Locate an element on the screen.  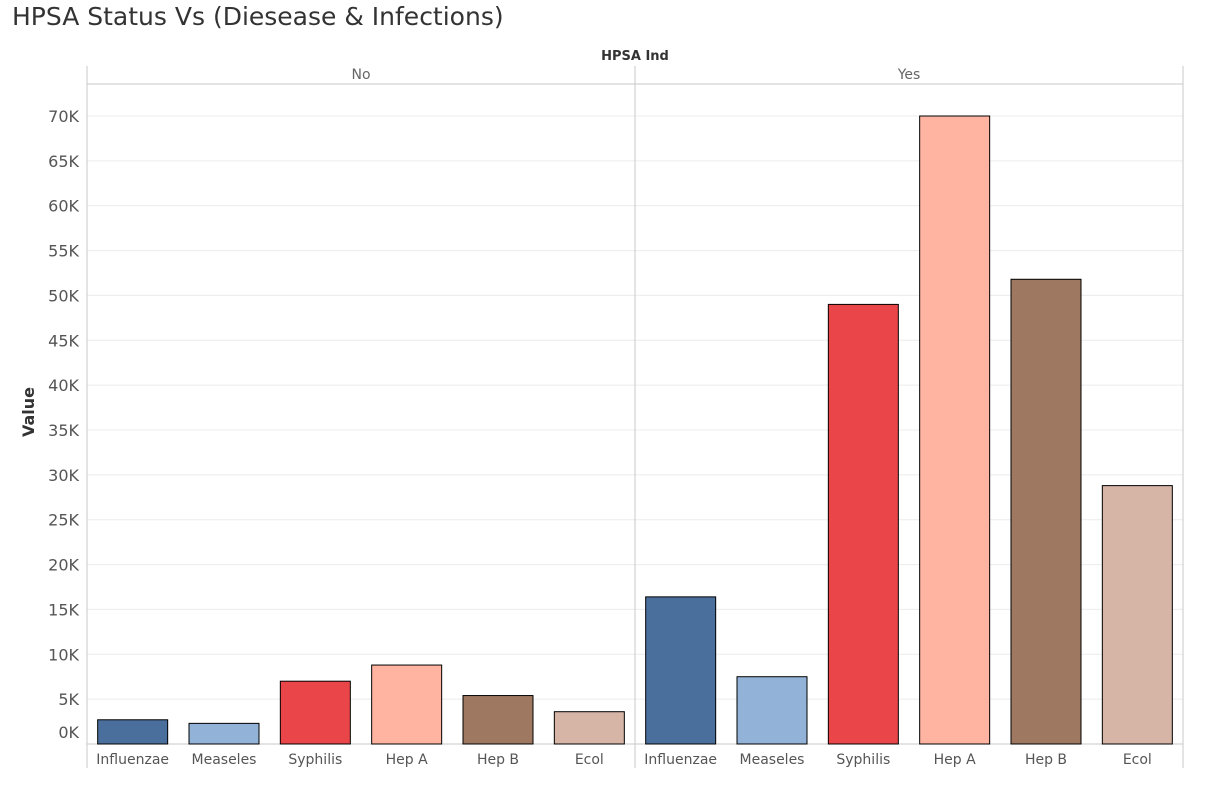
bar-yes-influenzae is located at coordinates (681, 670).